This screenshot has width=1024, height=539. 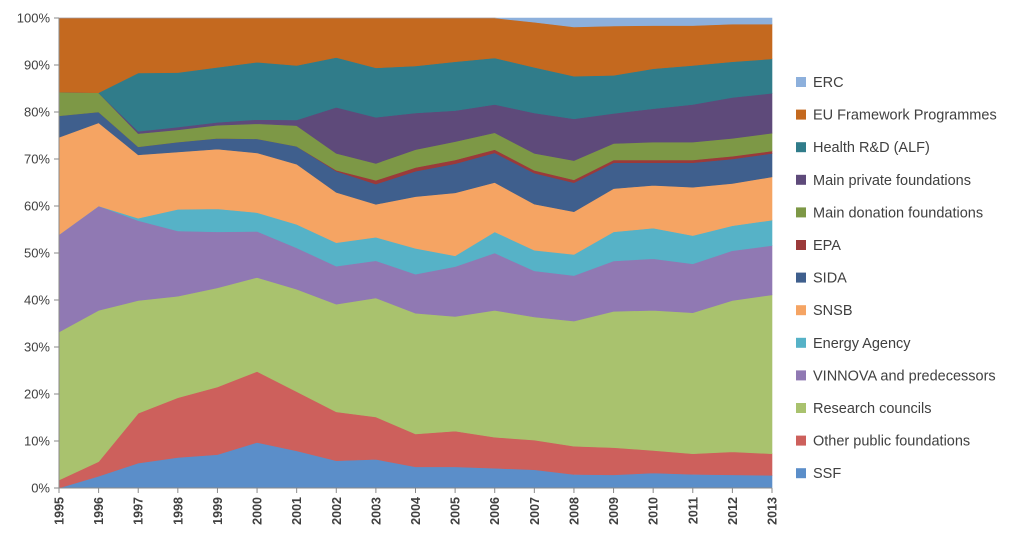 What do you see at coordinates (828, 83) in the screenshot?
I see `legend-label: ERC` at bounding box center [828, 83].